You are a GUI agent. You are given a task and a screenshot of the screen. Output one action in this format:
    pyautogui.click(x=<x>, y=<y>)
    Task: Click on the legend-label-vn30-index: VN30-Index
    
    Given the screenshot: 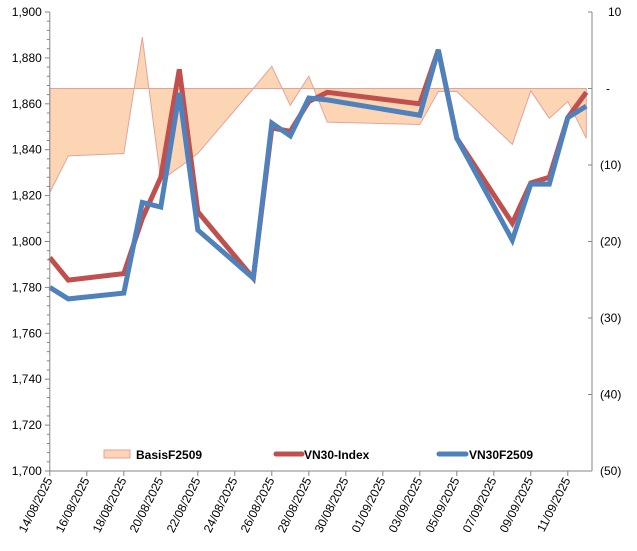 What is the action you would take?
    pyautogui.click(x=337, y=455)
    